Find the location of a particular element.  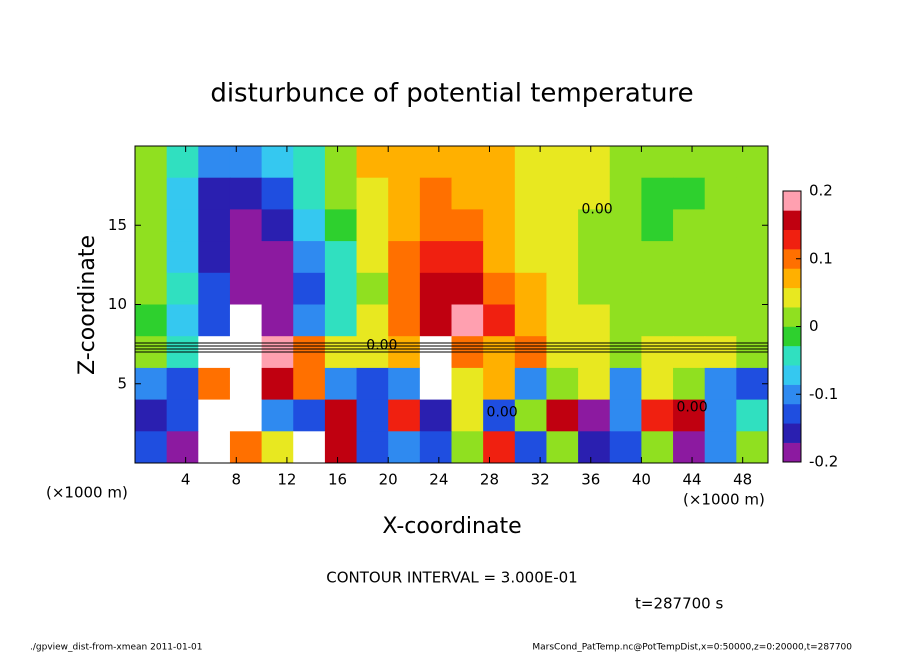

colorbar-tick-label: 0 is located at coordinates (814, 326).